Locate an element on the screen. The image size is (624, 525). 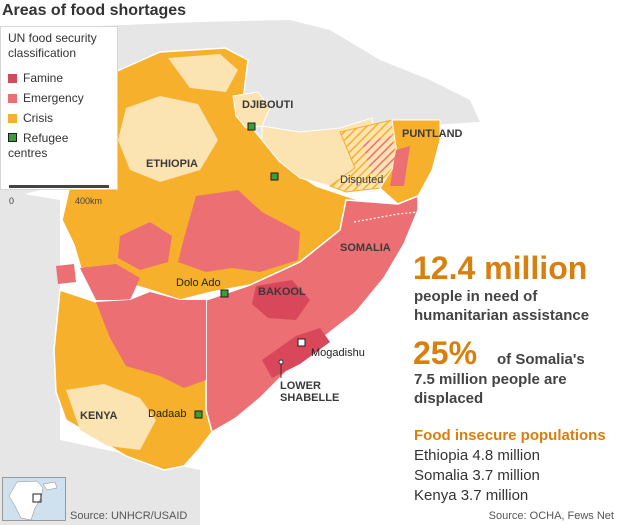
label-ethiopia: ETHIOPIA is located at coordinates (172, 164).